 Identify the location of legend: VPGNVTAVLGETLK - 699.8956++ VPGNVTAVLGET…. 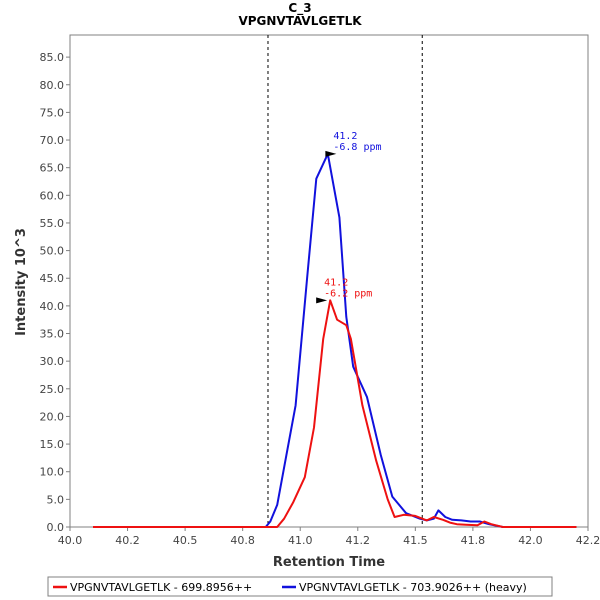
(300, 586).